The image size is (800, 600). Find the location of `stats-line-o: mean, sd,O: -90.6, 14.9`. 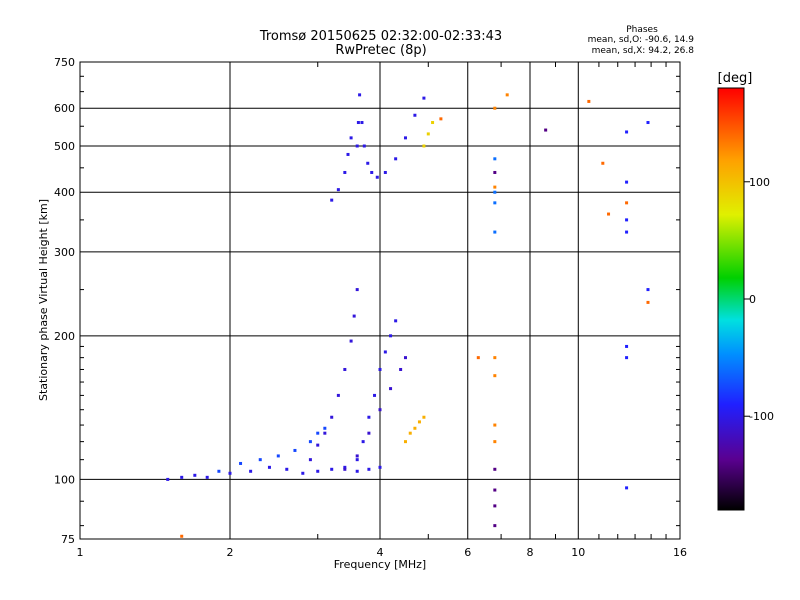

stats-line-o: mean, sd,O: -90.6, 14.9 is located at coordinates (641, 40).